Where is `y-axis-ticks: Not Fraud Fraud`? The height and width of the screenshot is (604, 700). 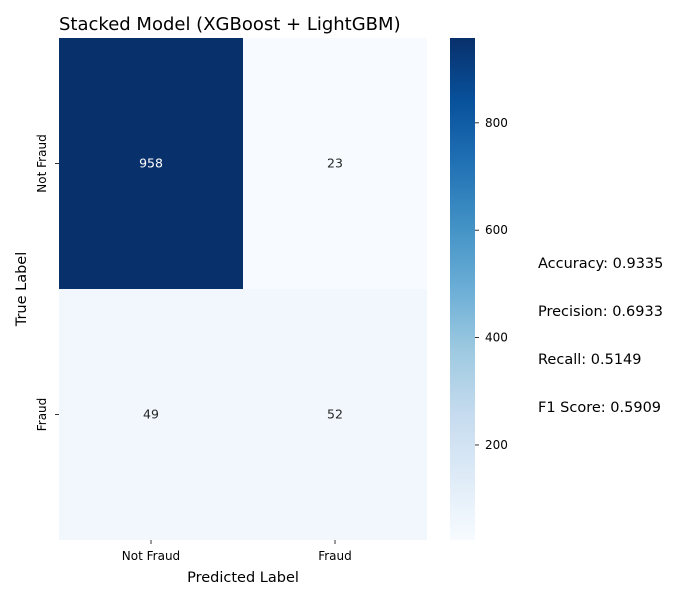 y-axis-ticks: Not Fraud Fraud is located at coordinates (47, 282).